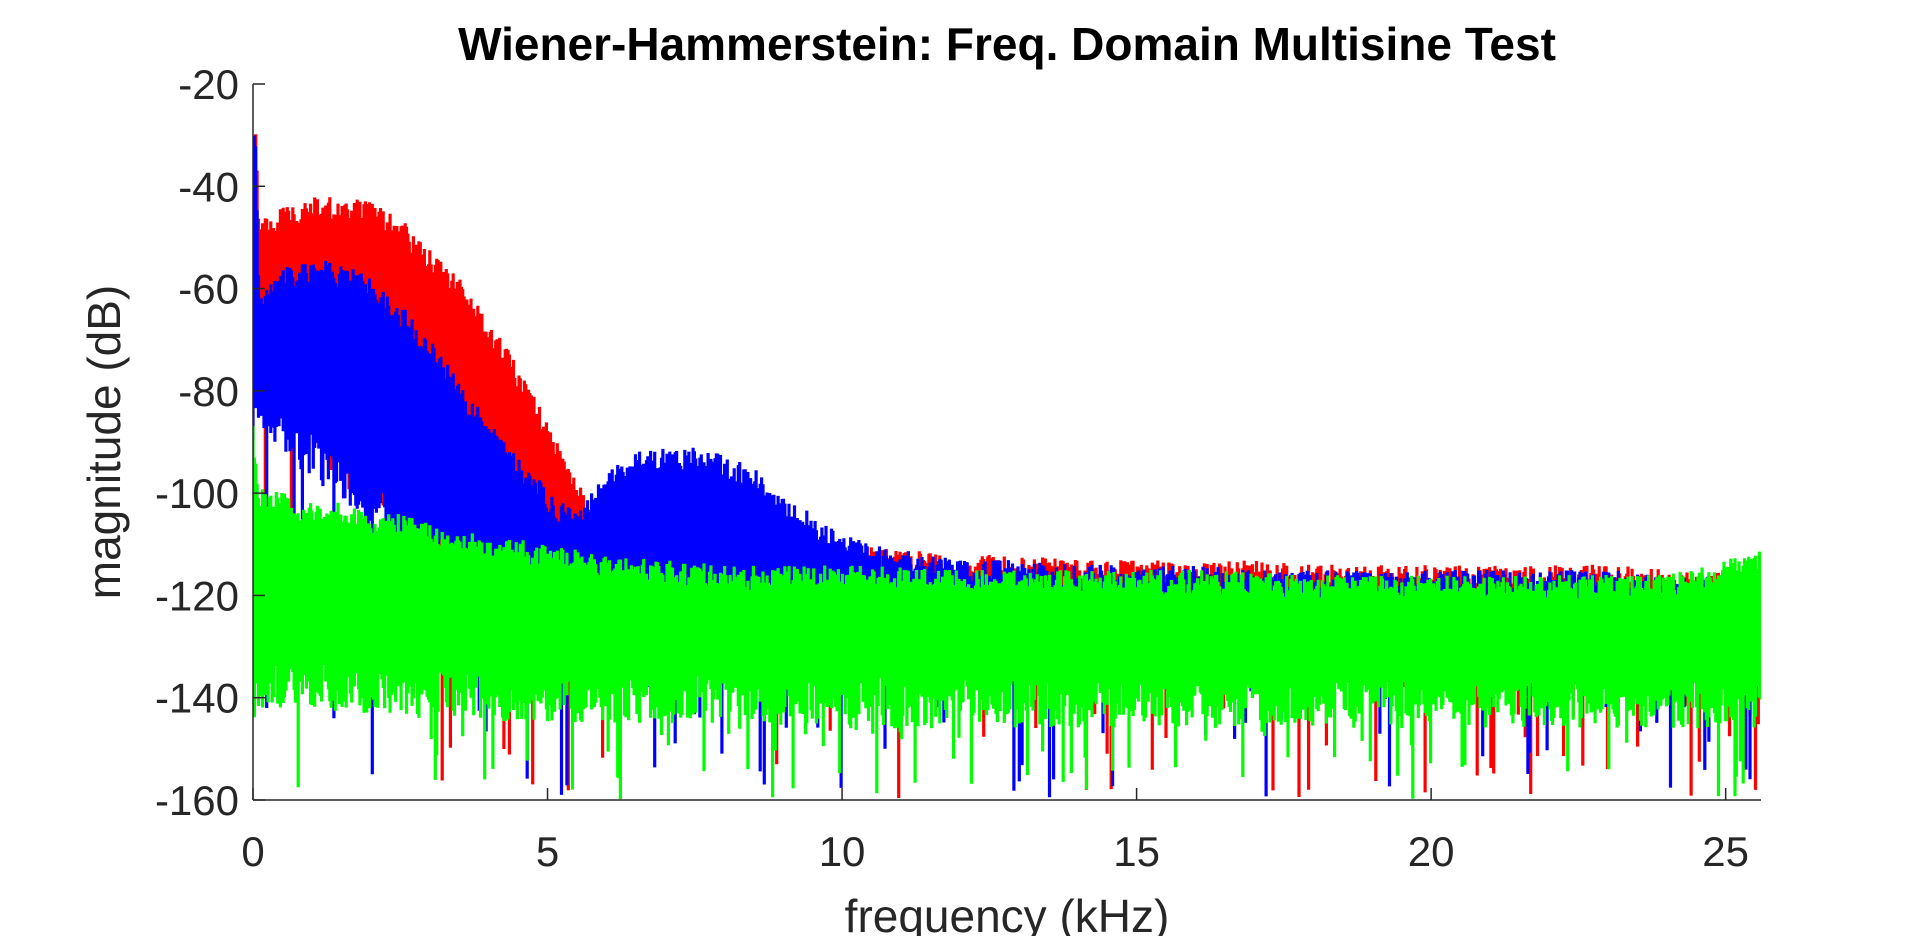 The height and width of the screenshot is (936, 1920). I want to click on x-tick-label: 15, so click(1136, 851).